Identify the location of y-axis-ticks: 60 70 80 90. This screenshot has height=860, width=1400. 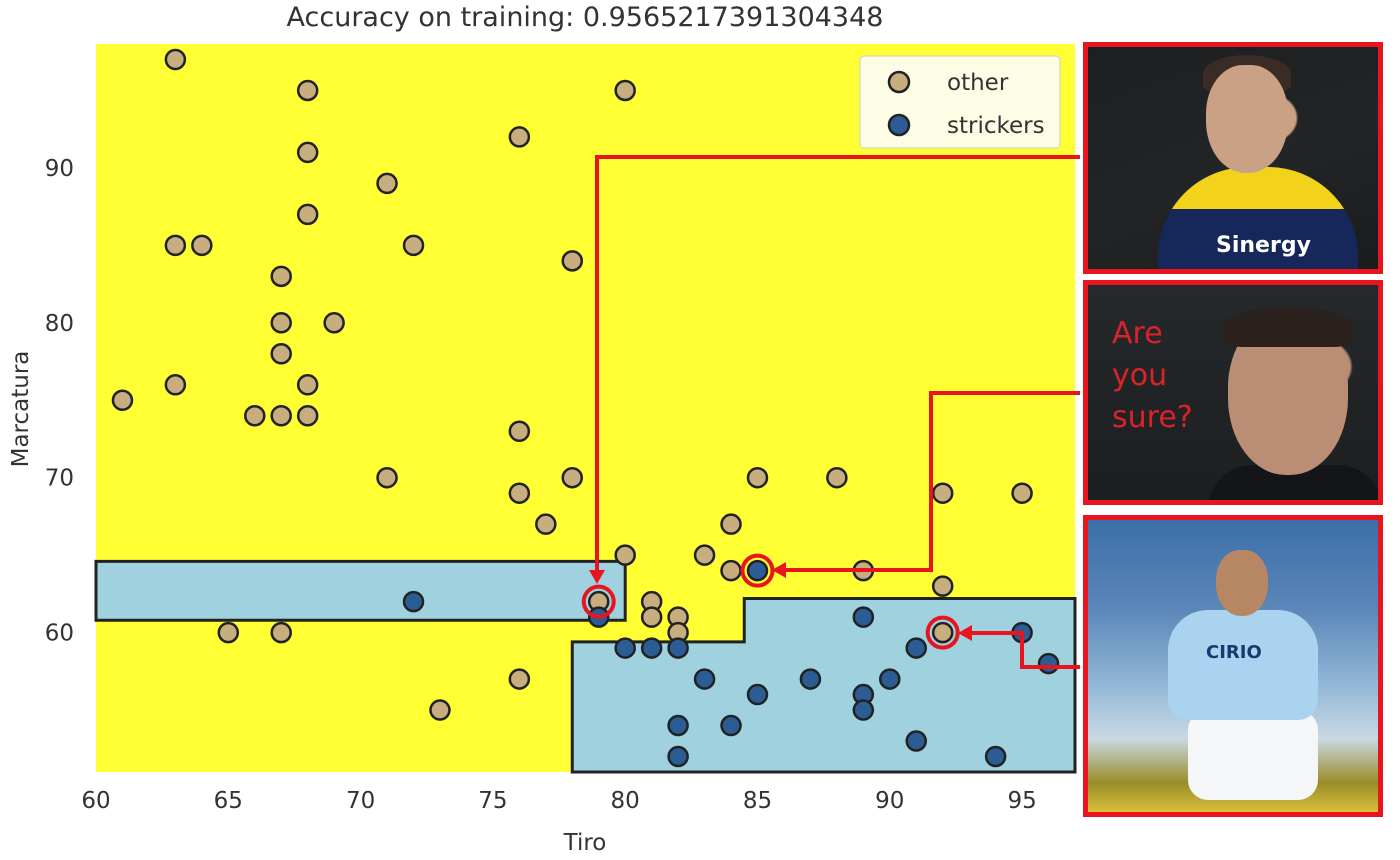
(59, 401).